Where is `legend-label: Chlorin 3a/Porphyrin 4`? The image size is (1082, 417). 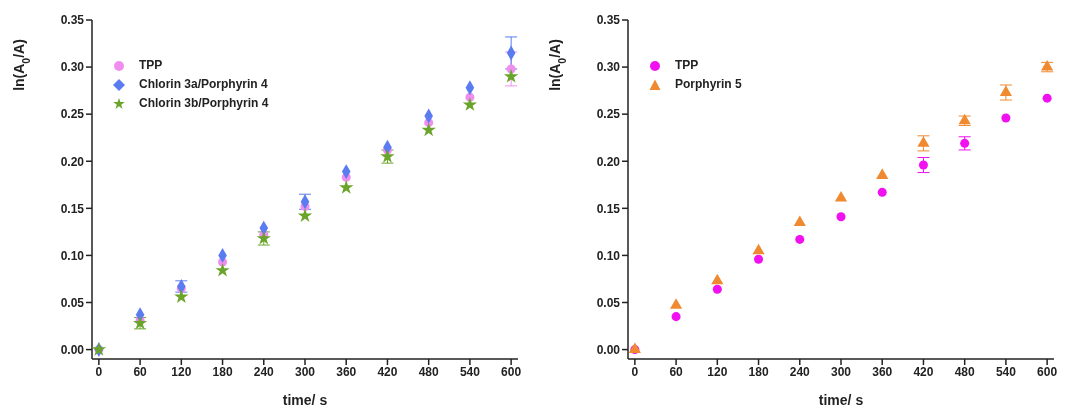
legend-label: Chlorin 3a/Porphyrin 4 is located at coordinates (203, 84).